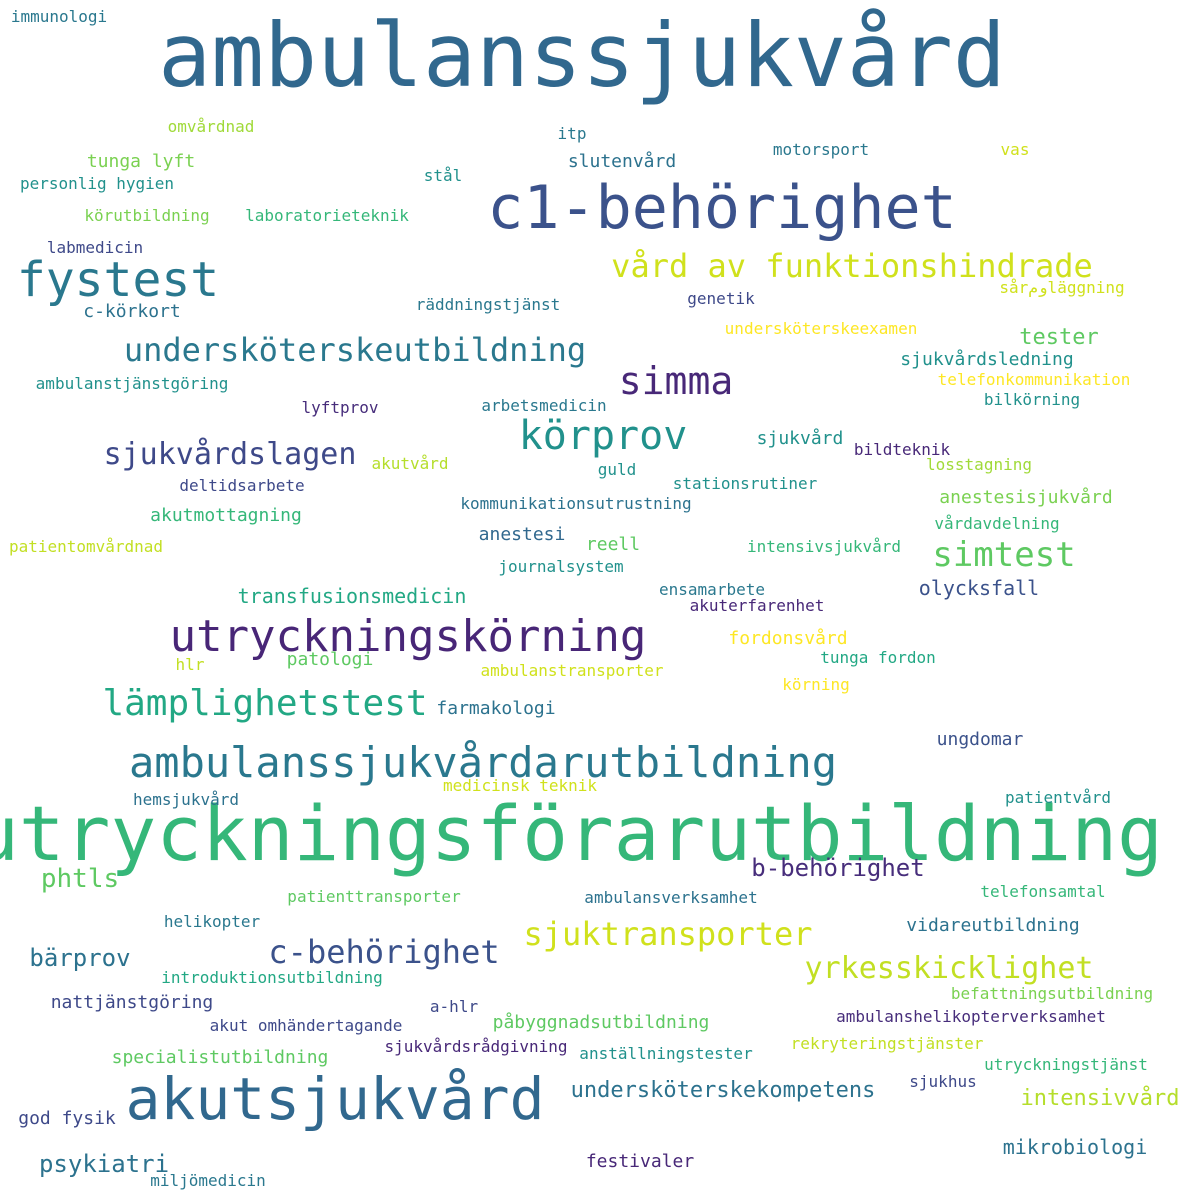 This screenshot has width=1200, height=1200. I want to click on word-labmedicin: labmedicin, so click(95, 247).